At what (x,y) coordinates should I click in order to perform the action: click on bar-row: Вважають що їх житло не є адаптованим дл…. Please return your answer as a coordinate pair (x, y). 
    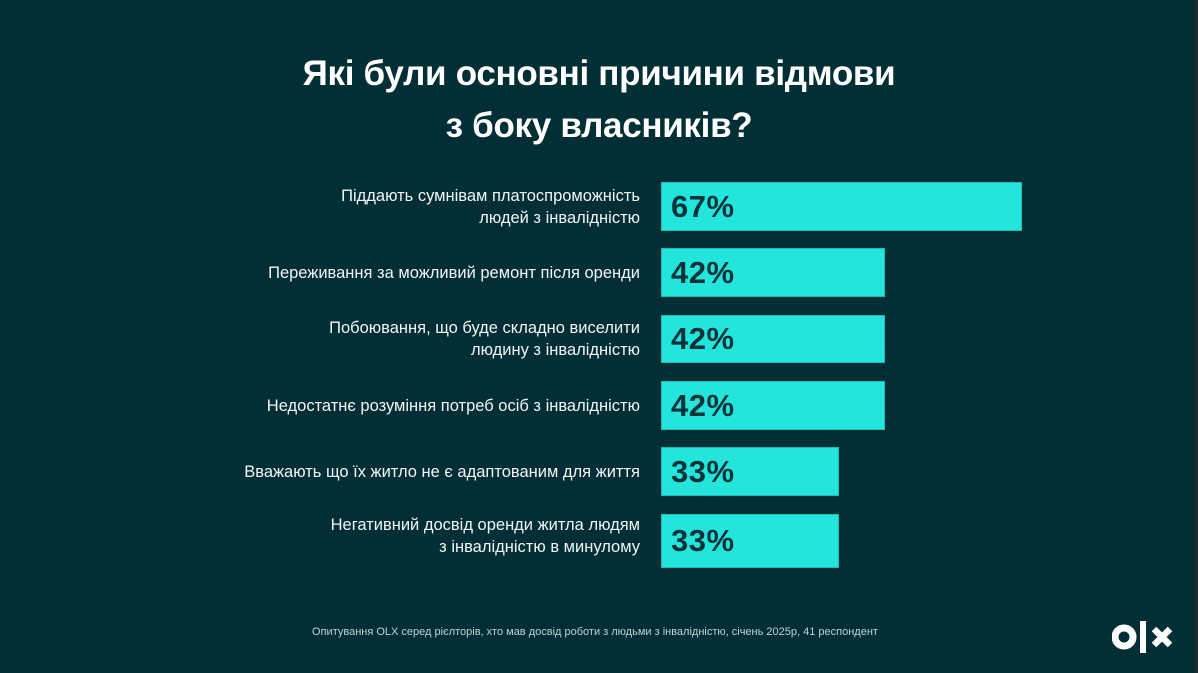
    Looking at the image, I should click on (599, 471).